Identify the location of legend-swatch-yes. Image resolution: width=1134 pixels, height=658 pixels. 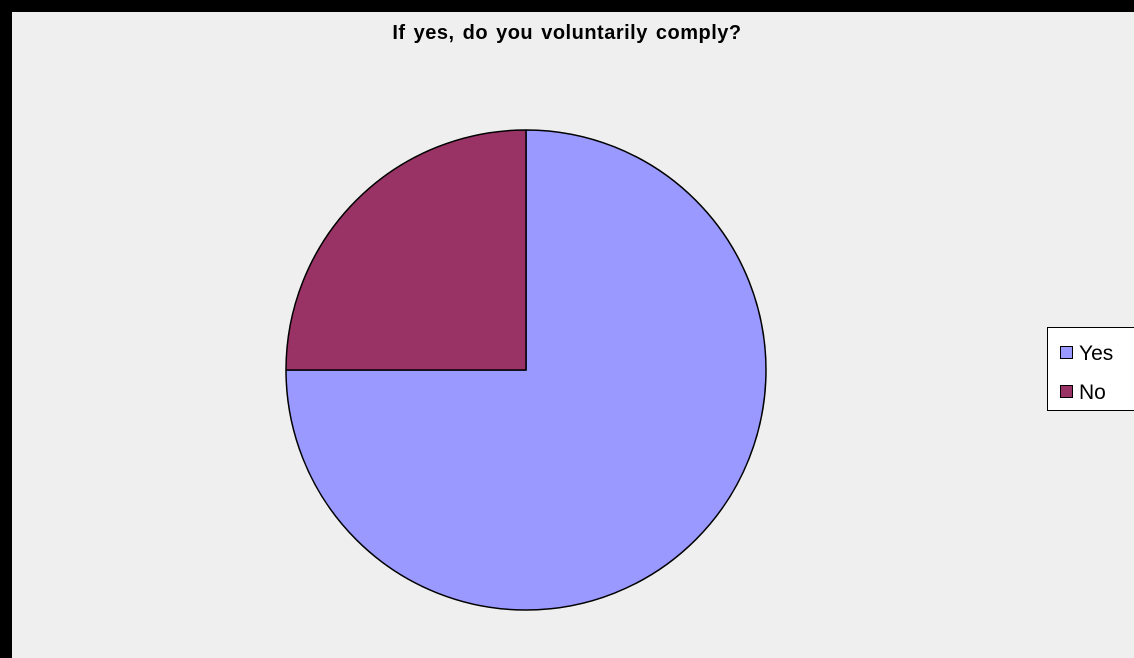
(1066, 352).